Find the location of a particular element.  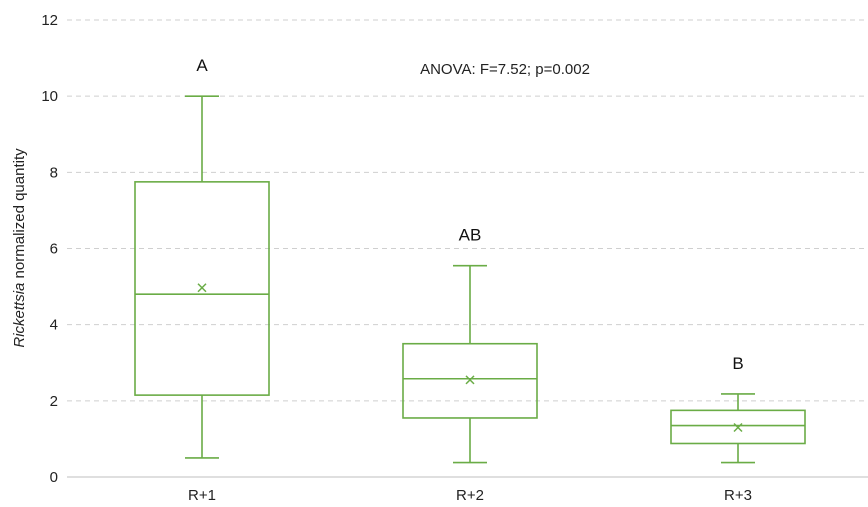

y-axis-label: Rickettsia normalized quantity is located at coordinates (19, 248).